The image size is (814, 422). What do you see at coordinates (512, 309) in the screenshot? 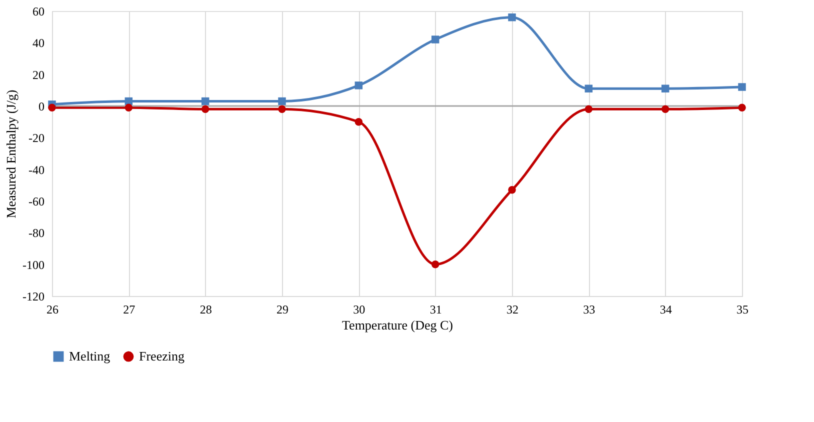
I see `x-tick-label: 32` at bounding box center [512, 309].